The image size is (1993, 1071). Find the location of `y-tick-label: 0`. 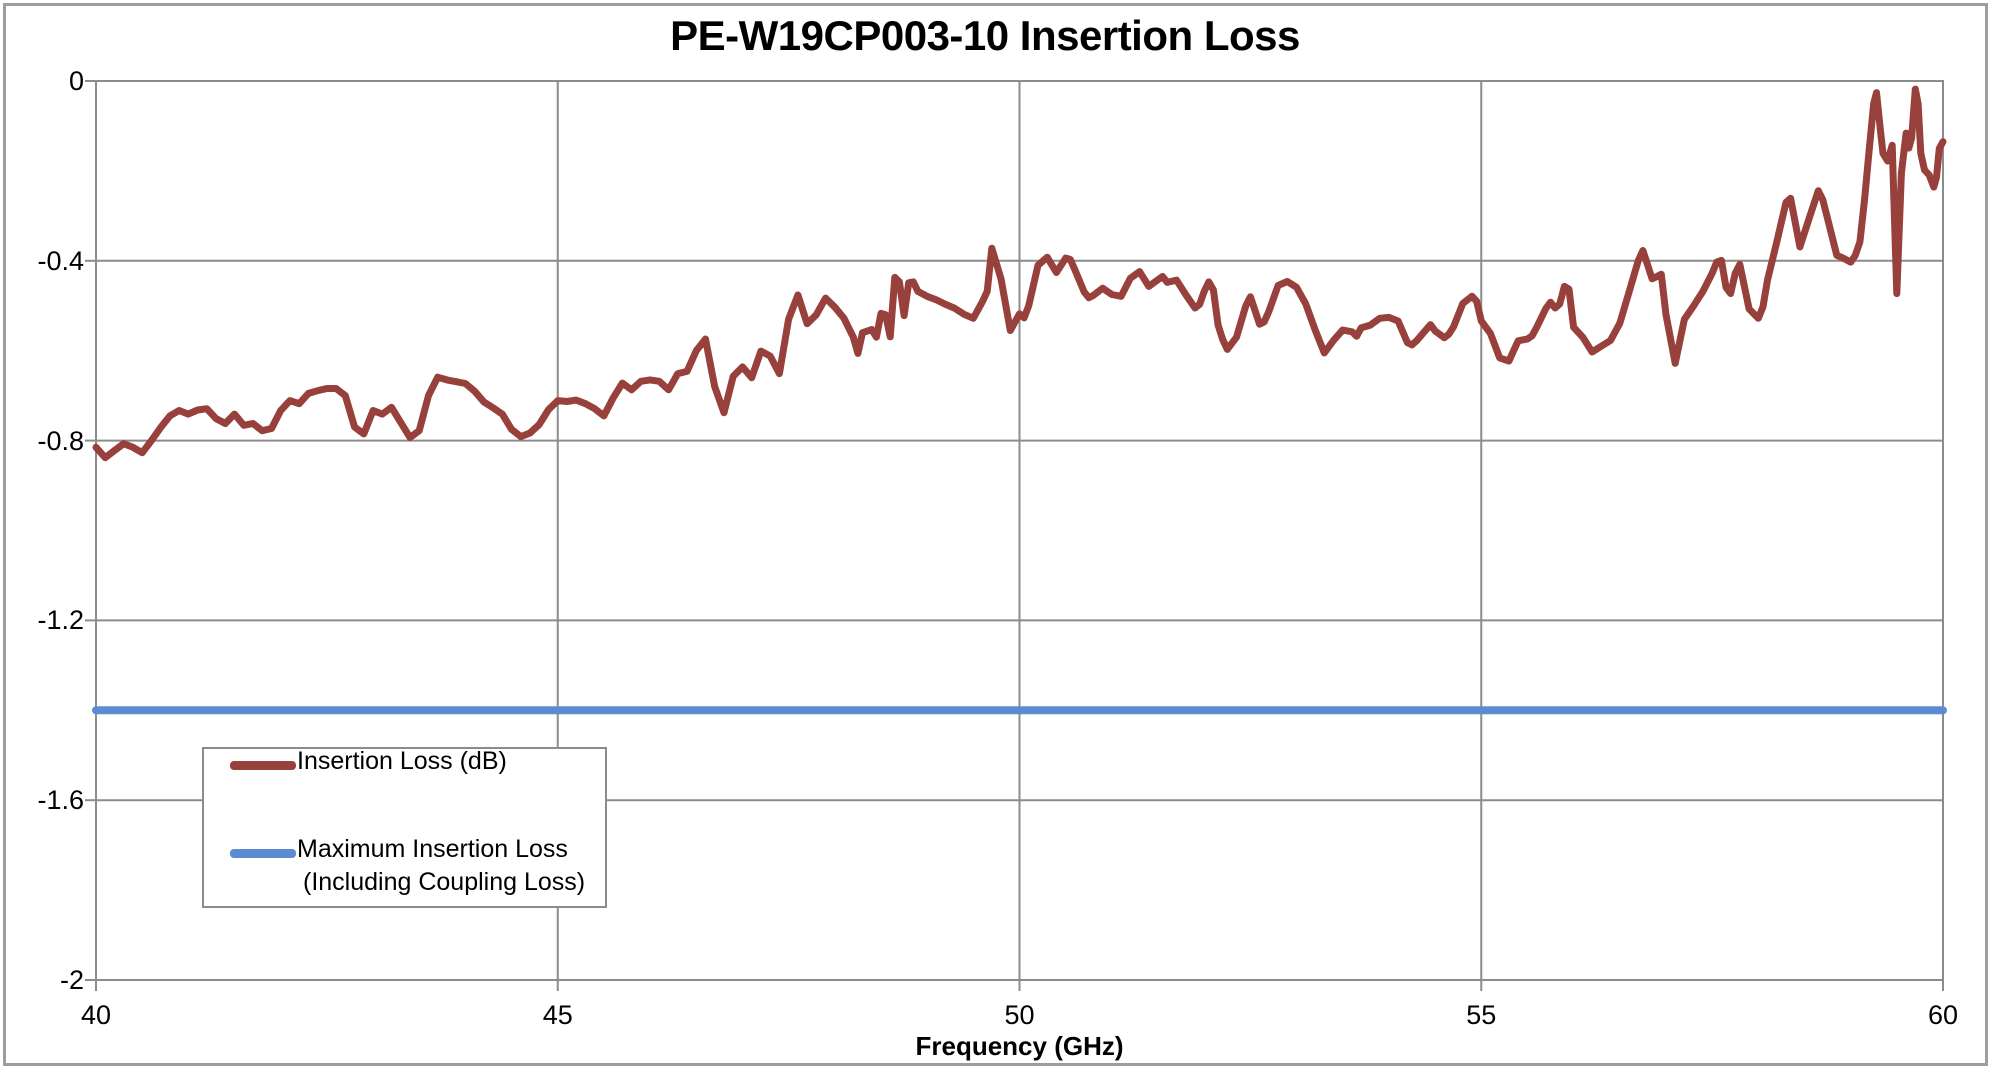

y-tick-label: 0 is located at coordinates (76, 81).